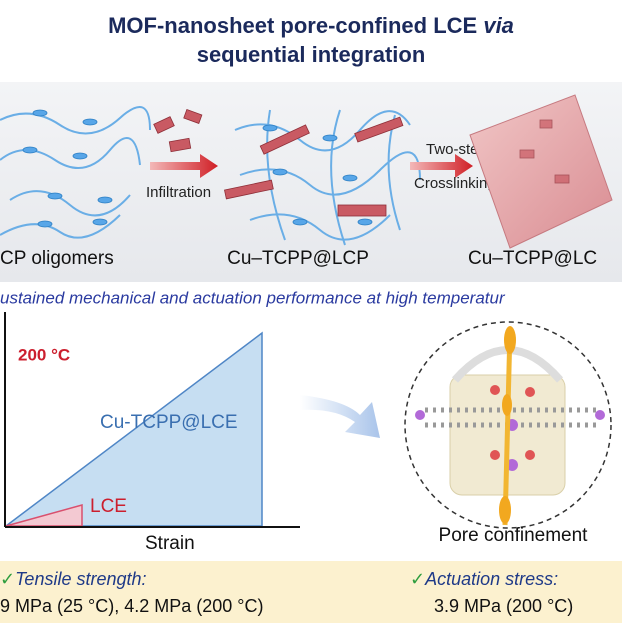  Describe the element at coordinates (57, 258) in the screenshot. I see `label-oligomers: CP oligomers` at that location.